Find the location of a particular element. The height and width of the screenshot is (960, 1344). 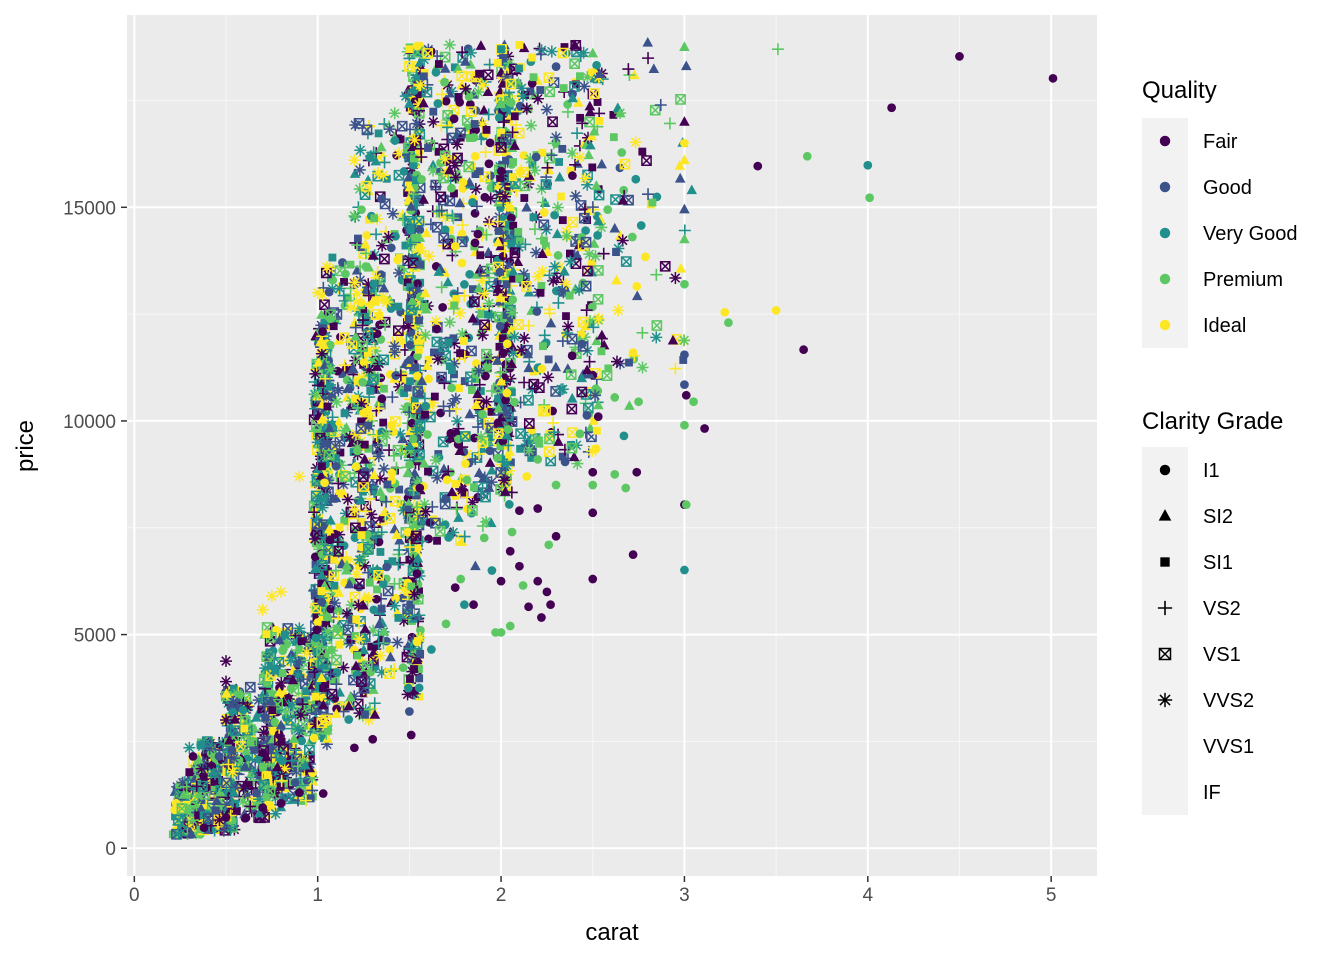

legend-key-ideal is located at coordinates (1165, 325).